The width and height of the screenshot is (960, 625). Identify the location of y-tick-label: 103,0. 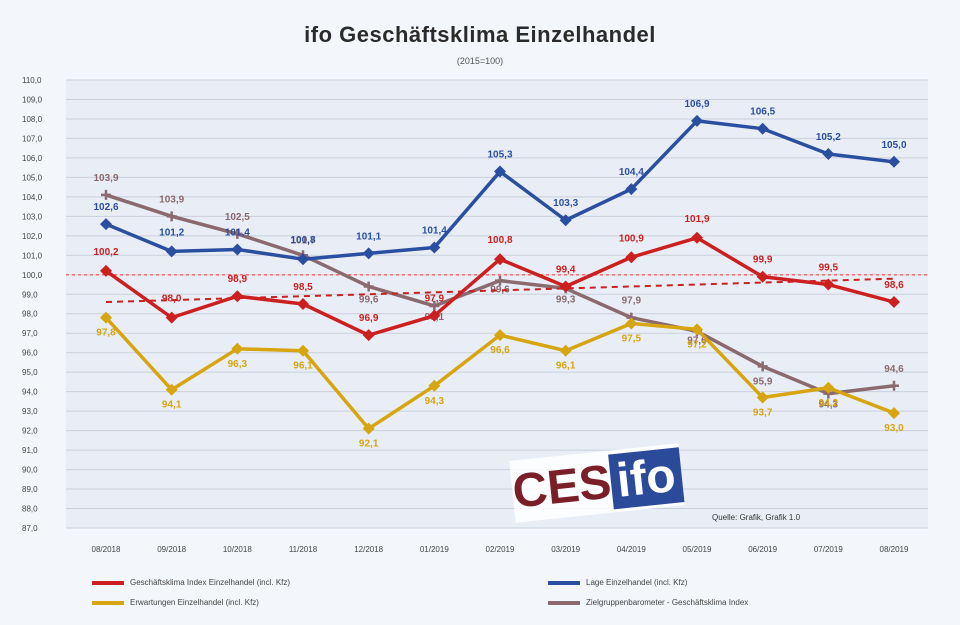
(32, 216).